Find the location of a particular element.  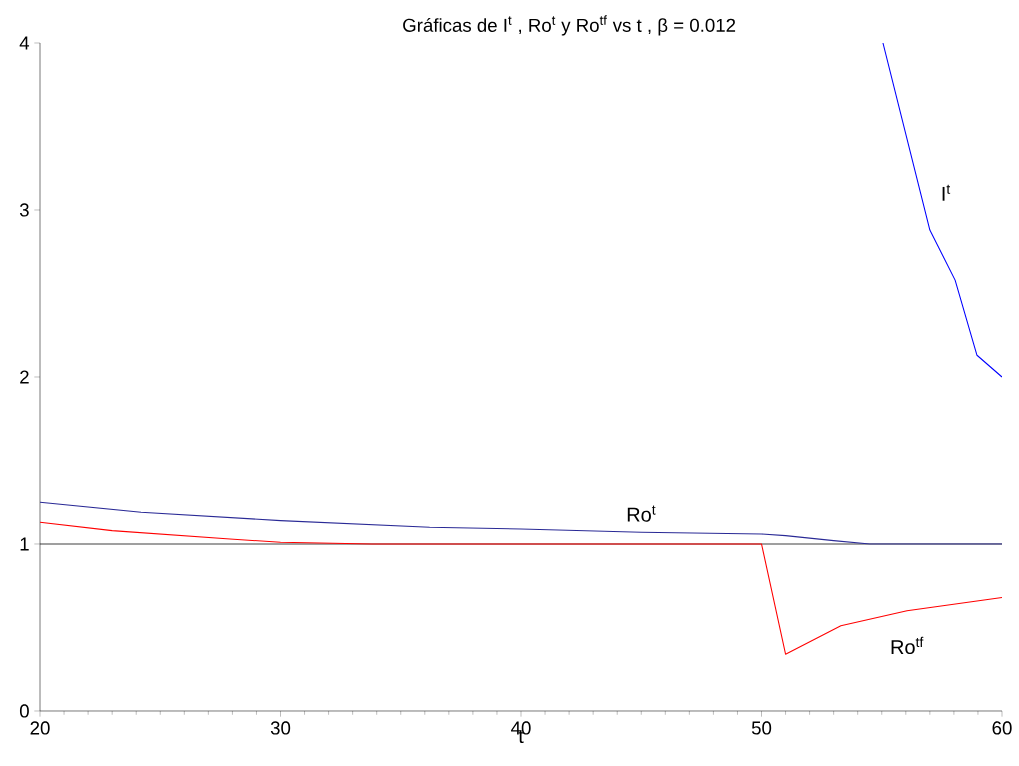

series-label: Ro$^{tf}$ is located at coordinates (907, 645).